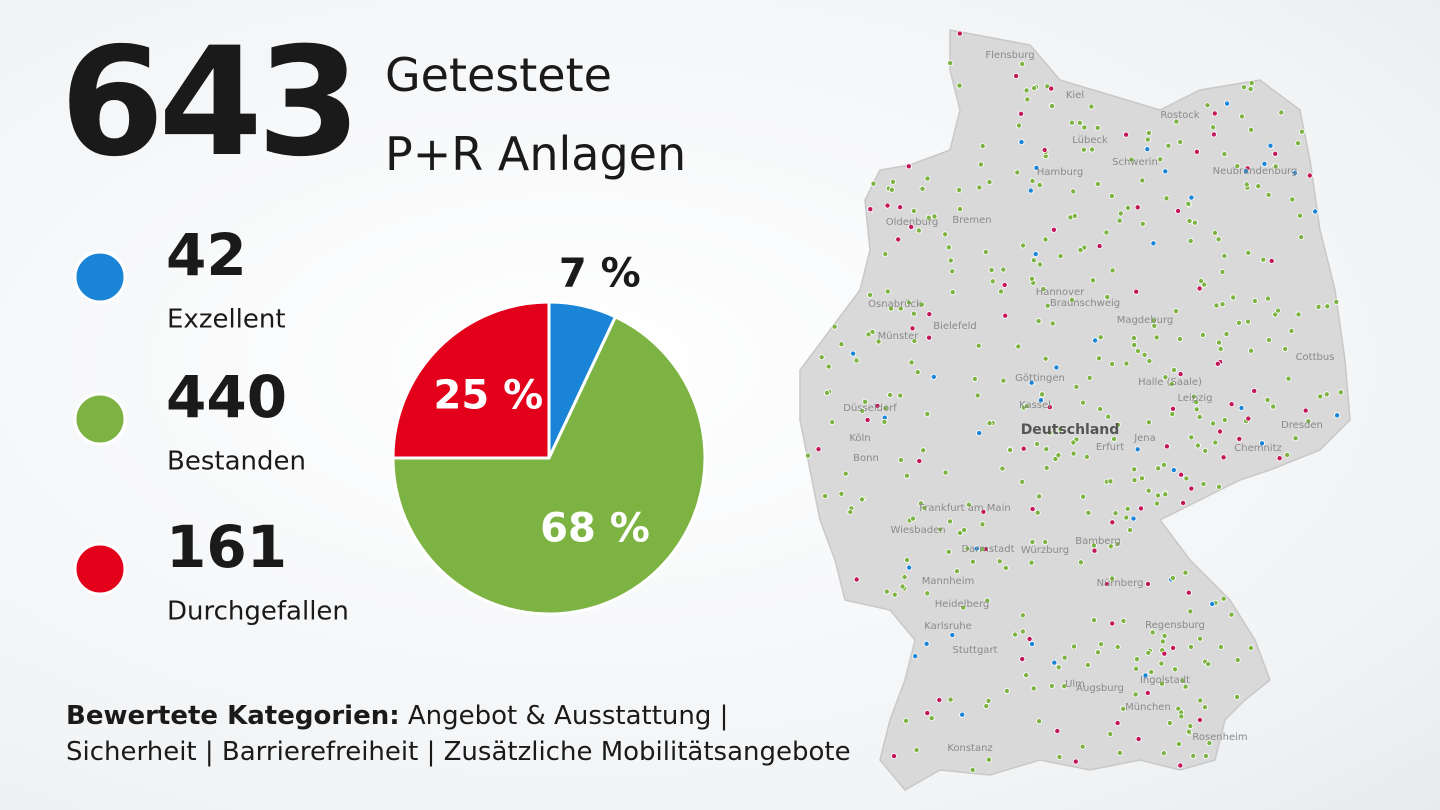 The image size is (1440, 810). Describe the element at coordinates (1100, 688) in the screenshot. I see `map-label: Augsburg` at that location.